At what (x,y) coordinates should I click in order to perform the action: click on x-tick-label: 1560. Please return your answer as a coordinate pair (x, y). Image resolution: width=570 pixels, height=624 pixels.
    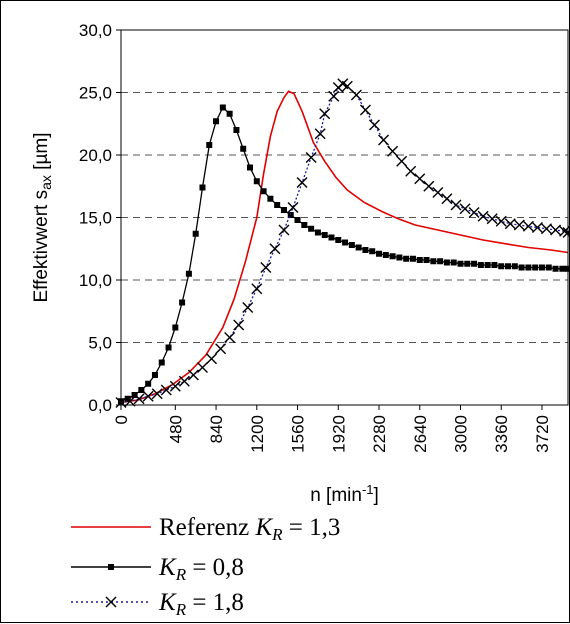
    Looking at the image, I should click on (298, 434).